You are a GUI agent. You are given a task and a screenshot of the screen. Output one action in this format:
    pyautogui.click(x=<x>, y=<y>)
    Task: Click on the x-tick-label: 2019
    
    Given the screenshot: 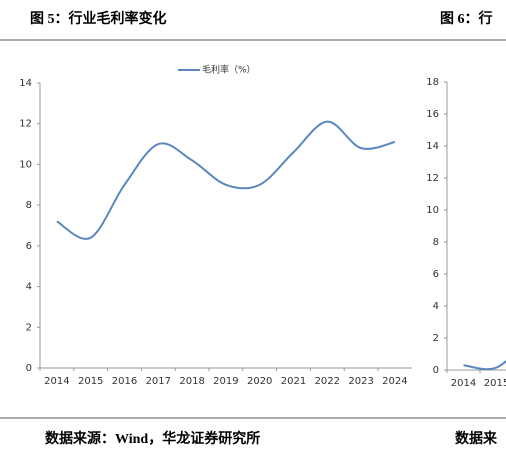 What is the action you would take?
    pyautogui.click(x=225, y=381)
    